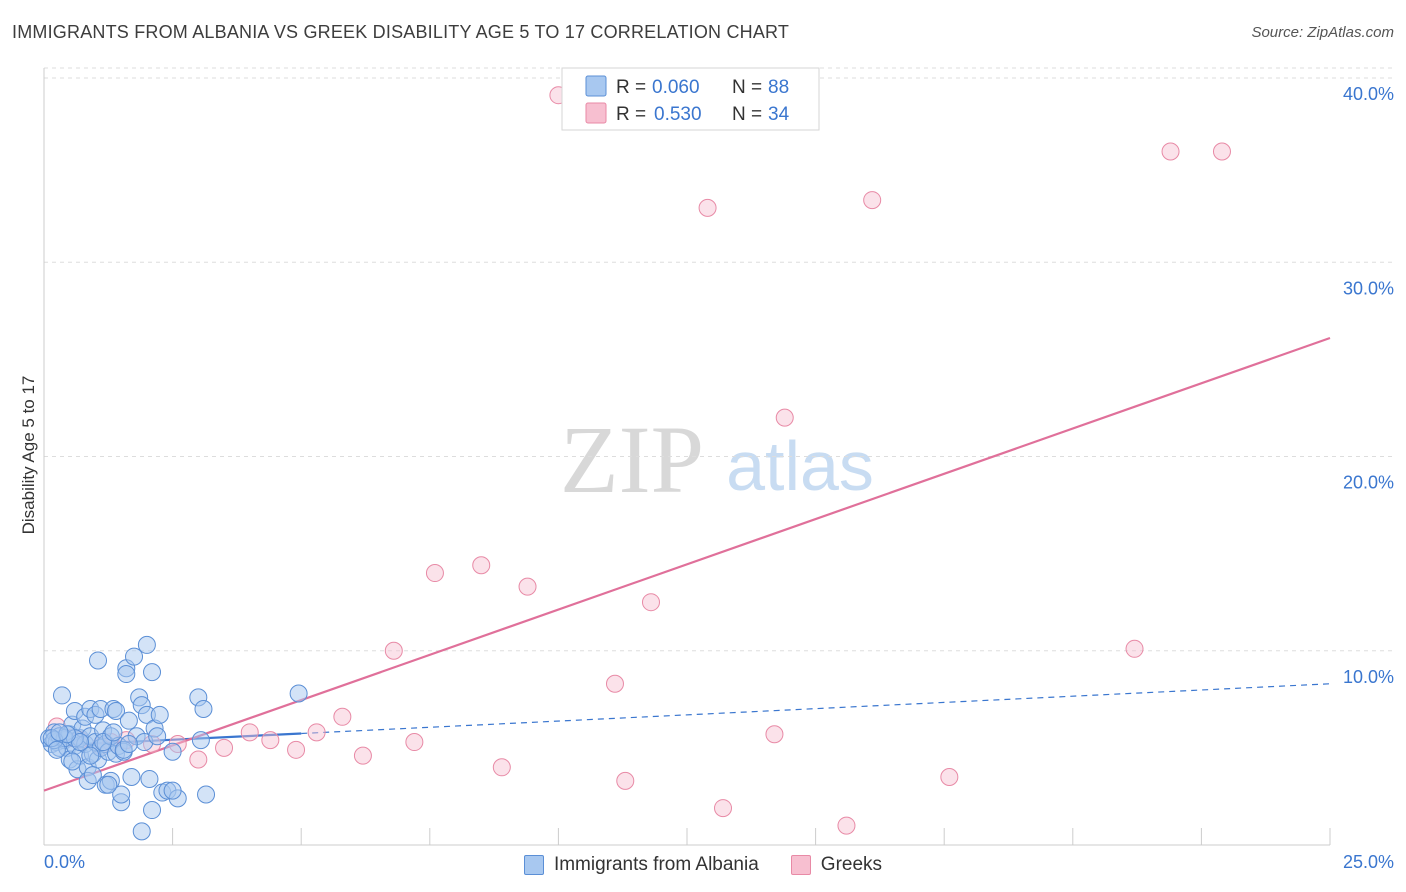  What do you see at coordinates (676, 87) in the screenshot?
I see `legend-r-value-albania: 0.060` at bounding box center [676, 87].